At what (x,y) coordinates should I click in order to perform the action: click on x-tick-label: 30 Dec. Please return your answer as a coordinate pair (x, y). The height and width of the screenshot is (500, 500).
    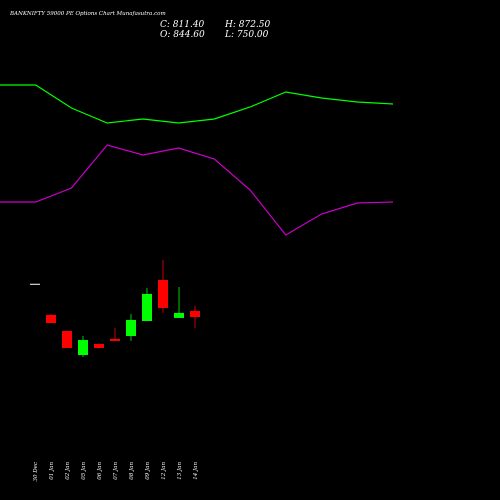
    Looking at the image, I should click on (36, 472).